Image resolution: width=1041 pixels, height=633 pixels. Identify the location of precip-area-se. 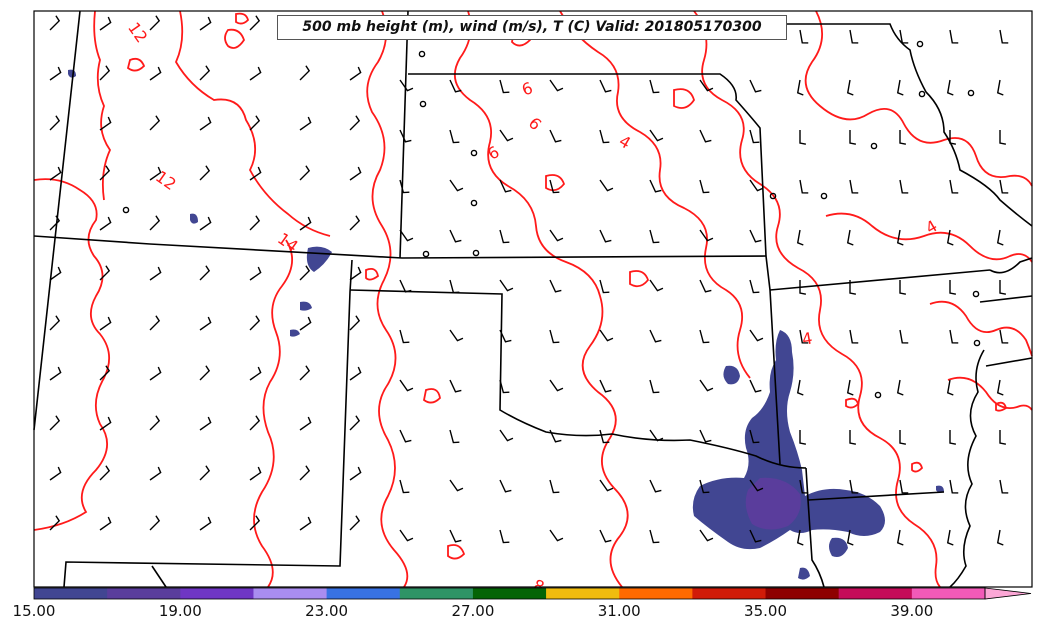
(838, 547).